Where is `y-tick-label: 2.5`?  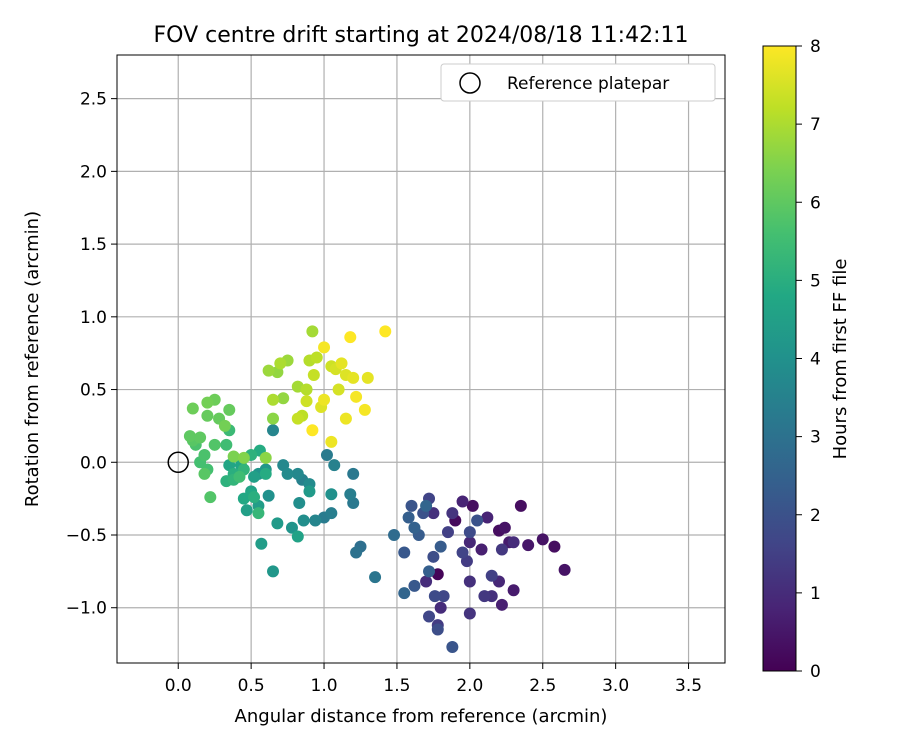
y-tick-label: 2.5 is located at coordinates (93, 100).